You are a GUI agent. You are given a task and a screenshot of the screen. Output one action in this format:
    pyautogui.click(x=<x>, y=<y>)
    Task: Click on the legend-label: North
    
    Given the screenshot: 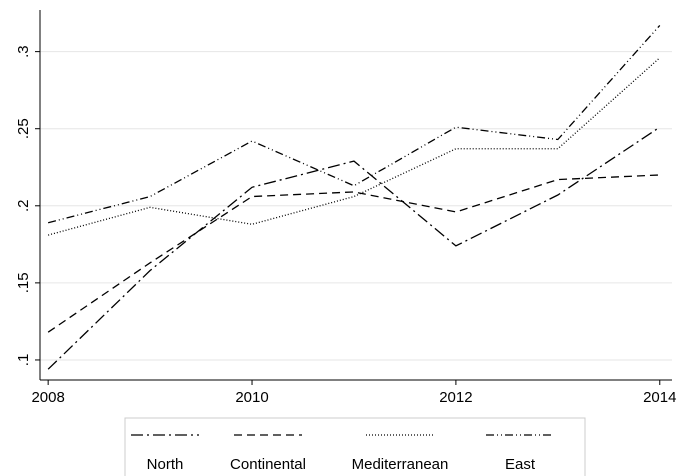 What is the action you would take?
    pyautogui.click(x=165, y=464)
    